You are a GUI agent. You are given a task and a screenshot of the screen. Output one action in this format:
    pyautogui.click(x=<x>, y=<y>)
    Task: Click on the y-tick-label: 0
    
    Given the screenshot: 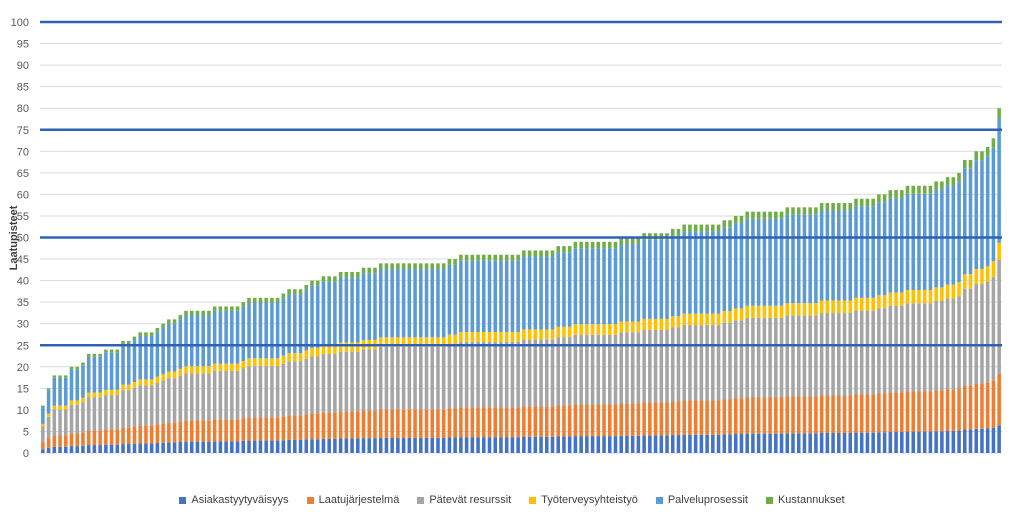 What is the action you would take?
    pyautogui.click(x=26, y=454)
    